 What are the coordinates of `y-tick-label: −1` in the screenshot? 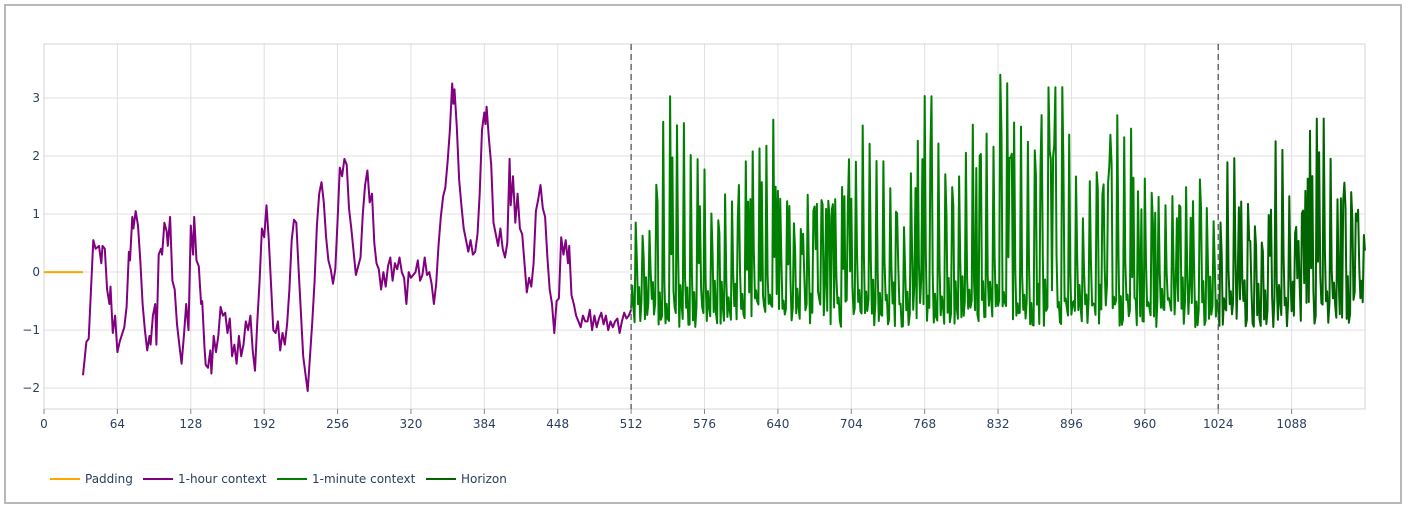 It's located at (31, 330).